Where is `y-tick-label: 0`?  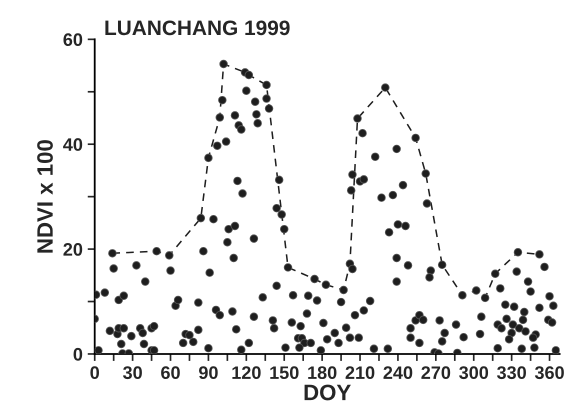 y-tick-label: 0 is located at coordinates (78, 354).